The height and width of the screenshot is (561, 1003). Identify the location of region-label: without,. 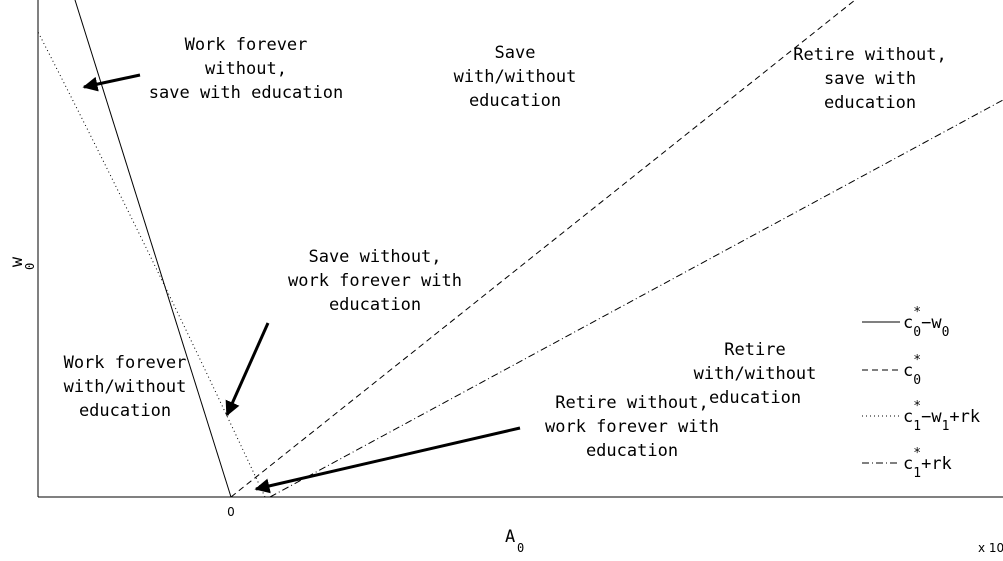
(246, 69).